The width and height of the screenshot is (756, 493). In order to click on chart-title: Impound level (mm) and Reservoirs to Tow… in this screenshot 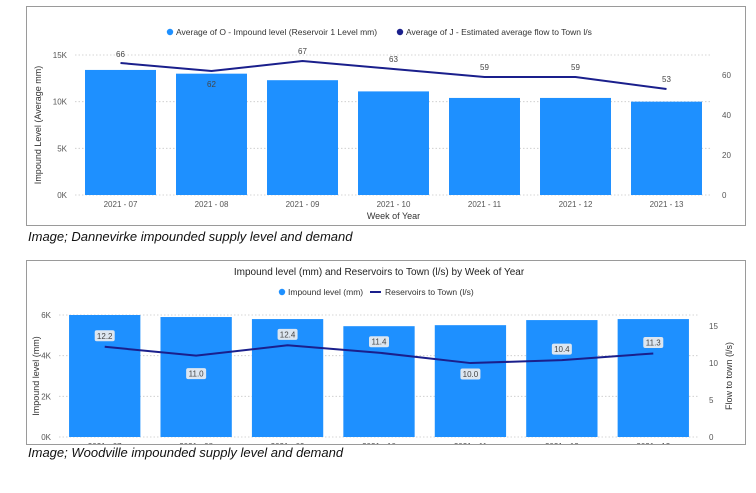, I will do `click(379, 272)`.